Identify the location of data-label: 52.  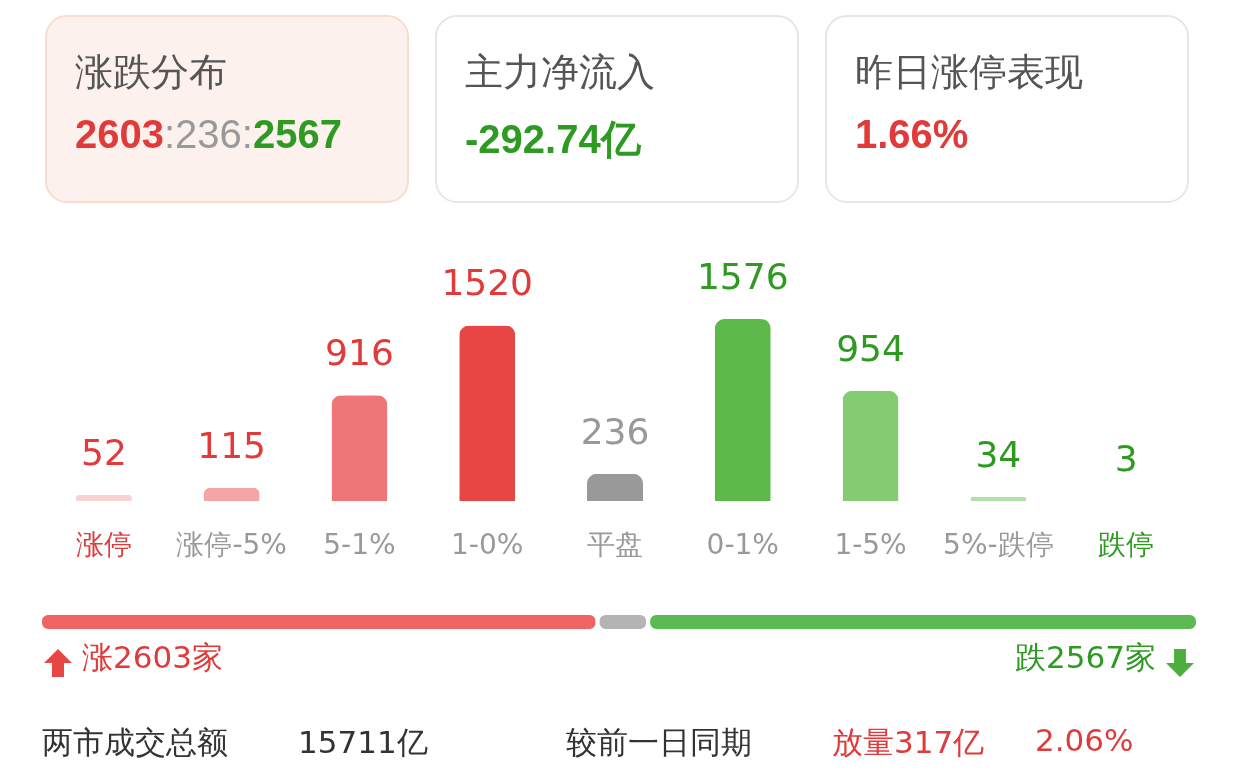
(103, 452).